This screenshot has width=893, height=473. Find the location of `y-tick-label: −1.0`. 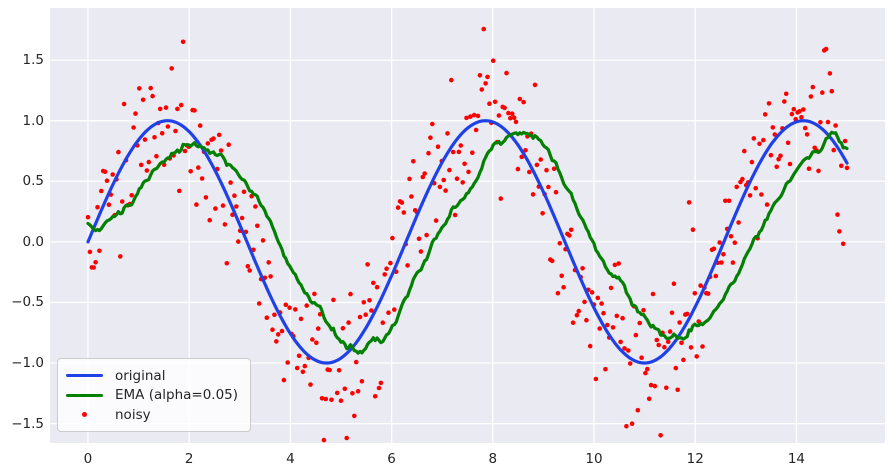

y-tick-label: −1.0 is located at coordinates (27, 363).